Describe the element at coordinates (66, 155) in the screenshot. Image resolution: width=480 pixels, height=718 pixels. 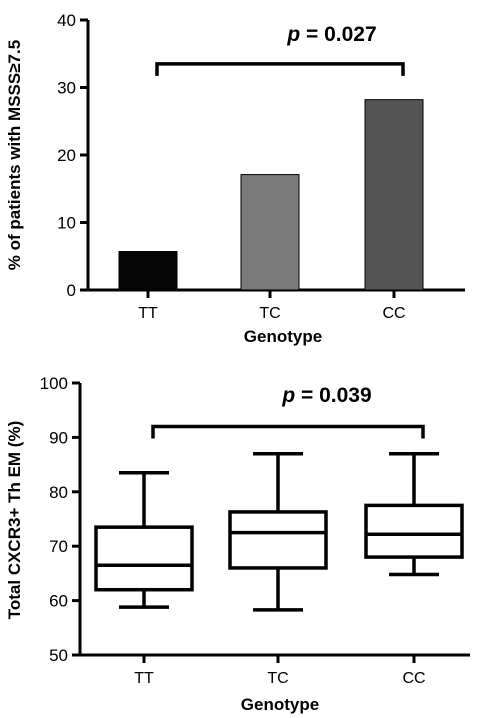
I see `bar-y-tick-label-20: 20` at that location.